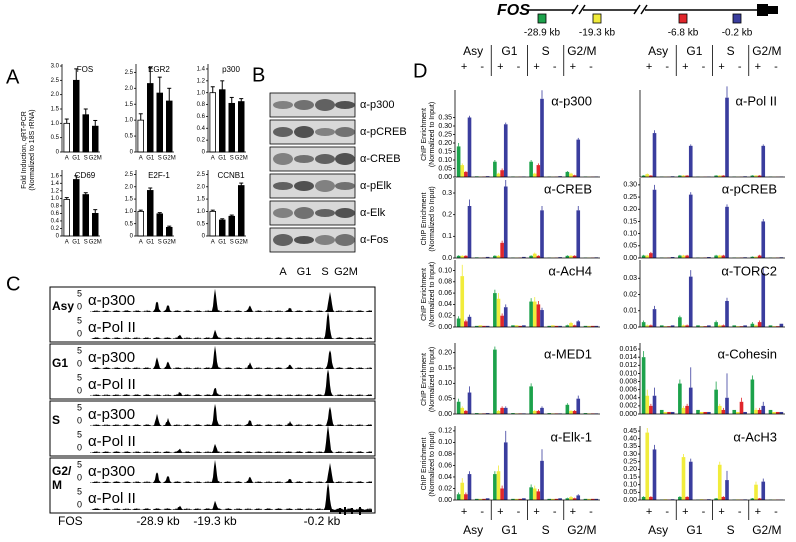 The height and width of the screenshot is (542, 796). What do you see at coordinates (129, 175) in the screenshot?
I see `y-tick-label: 2.5` at bounding box center [129, 175].